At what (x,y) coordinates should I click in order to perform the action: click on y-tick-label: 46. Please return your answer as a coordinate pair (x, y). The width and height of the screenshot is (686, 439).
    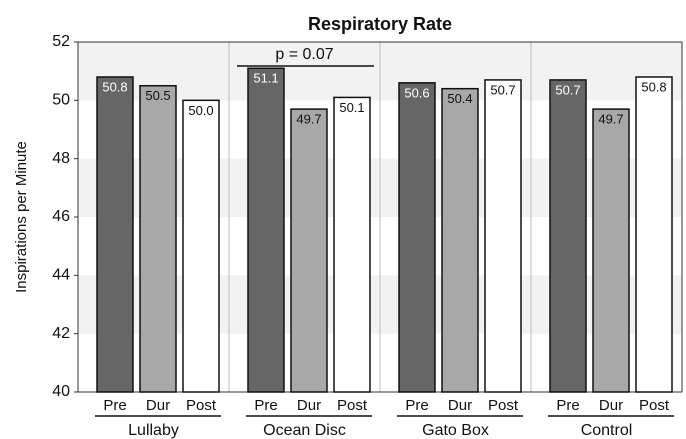
    Looking at the image, I should click on (61, 216).